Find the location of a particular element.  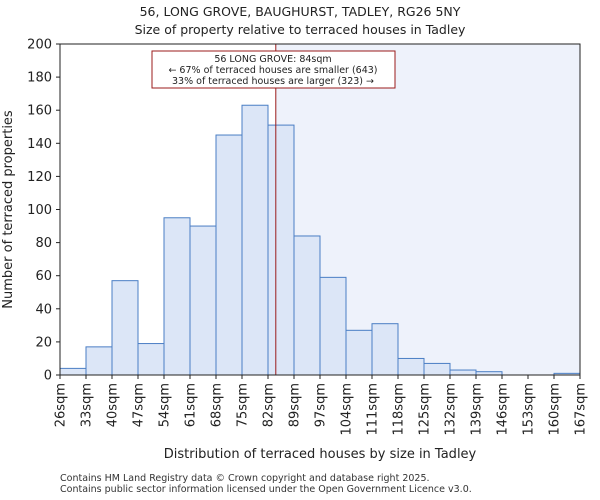

x-tick-label: 75sqm is located at coordinates (243, 405).